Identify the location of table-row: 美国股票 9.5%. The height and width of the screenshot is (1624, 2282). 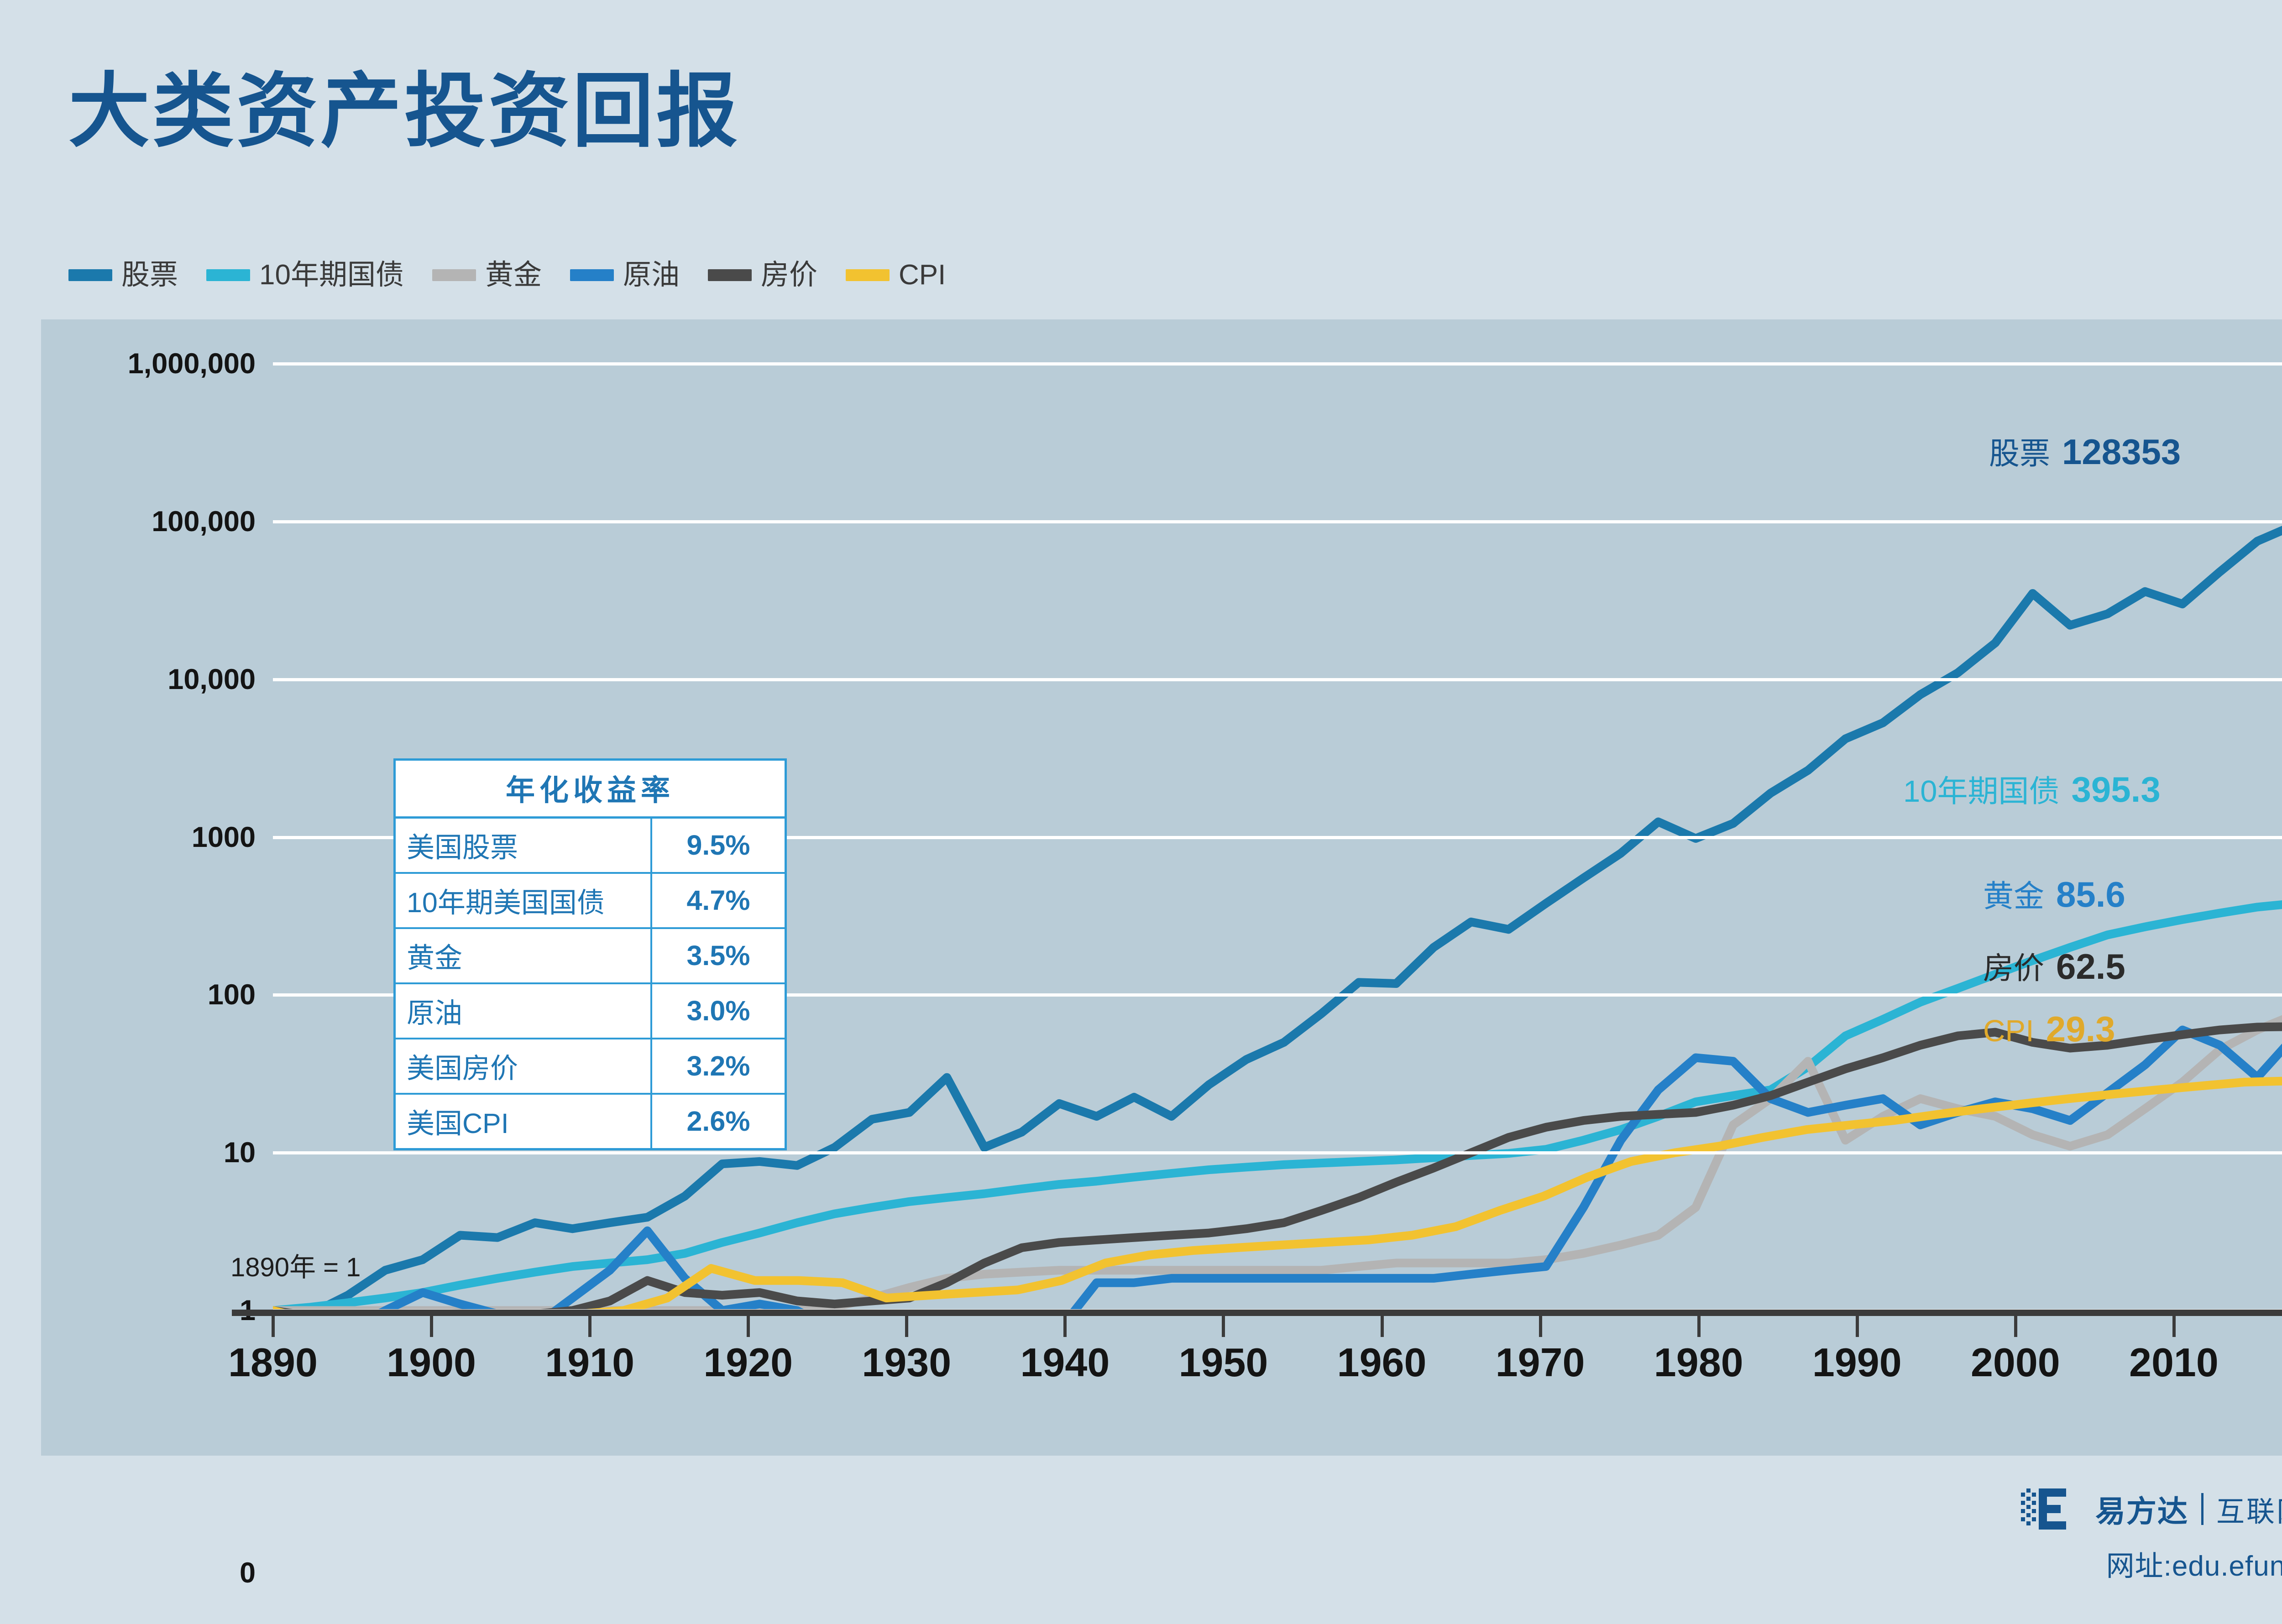
(590, 844).